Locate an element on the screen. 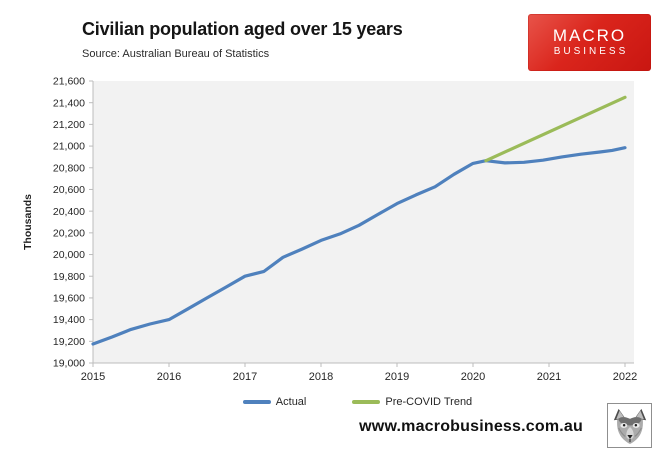 The image size is (660, 454). x-axis-tick-label: 2022 is located at coordinates (625, 377).